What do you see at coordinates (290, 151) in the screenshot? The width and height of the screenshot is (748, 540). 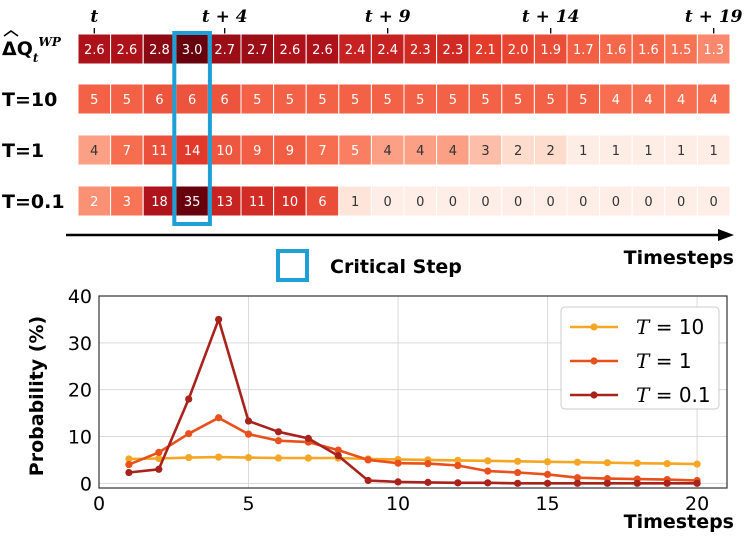 I see `heatmap-cell-value: 9` at bounding box center [290, 151].